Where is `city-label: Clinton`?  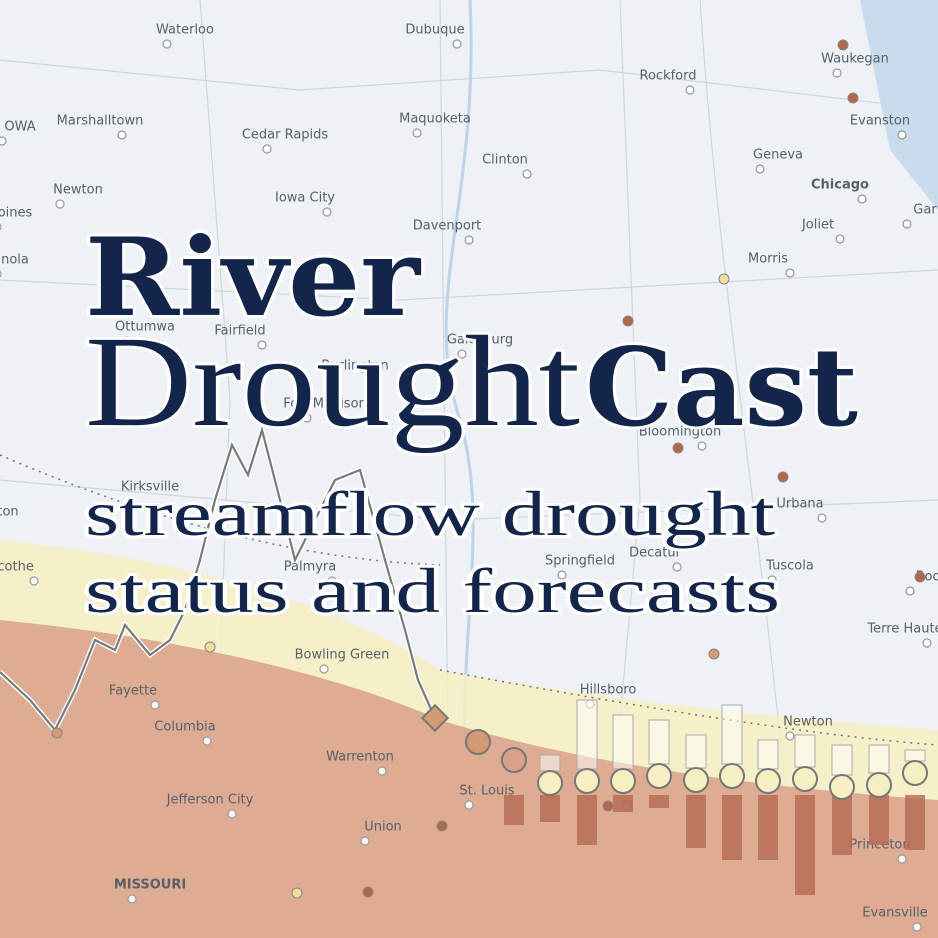 city-label: Clinton is located at coordinates (505, 160).